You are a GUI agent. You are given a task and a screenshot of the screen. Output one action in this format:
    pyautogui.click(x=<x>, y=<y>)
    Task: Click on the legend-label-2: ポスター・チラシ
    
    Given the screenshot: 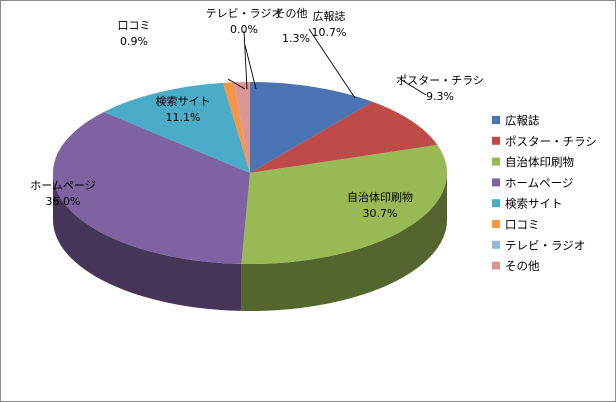 What is the action you would take?
    pyautogui.click(x=551, y=141)
    